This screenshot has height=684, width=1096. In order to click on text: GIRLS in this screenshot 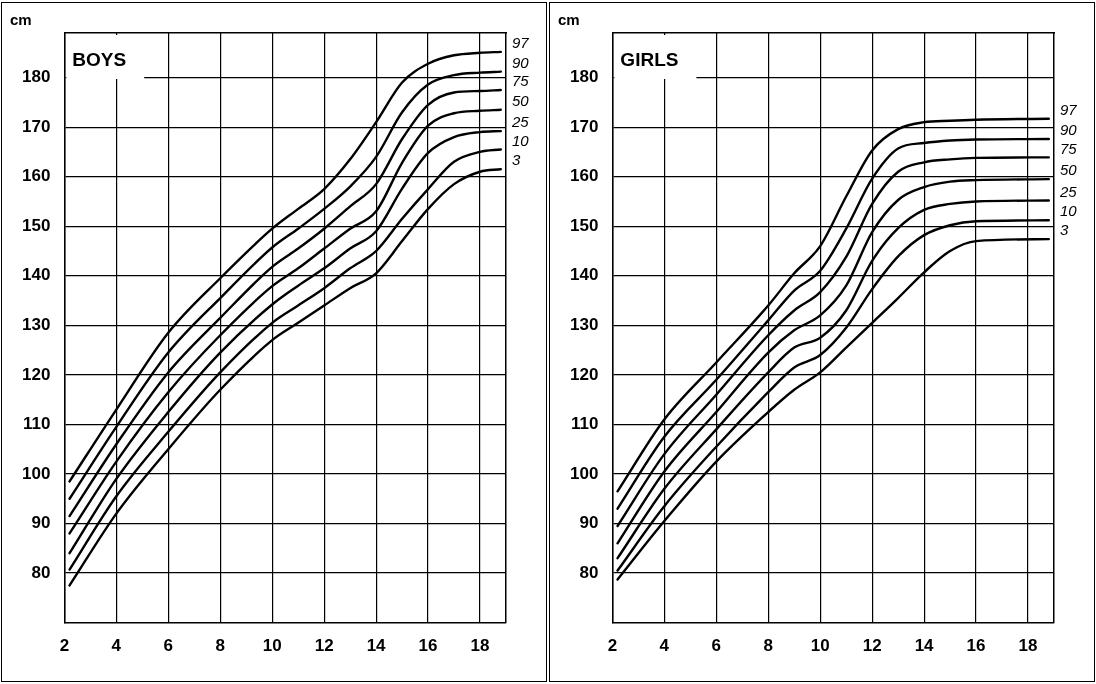, I will do `click(649, 59)`.